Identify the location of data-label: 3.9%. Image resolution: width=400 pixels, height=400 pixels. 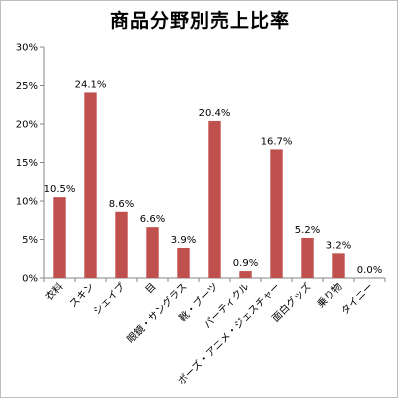
(183, 240).